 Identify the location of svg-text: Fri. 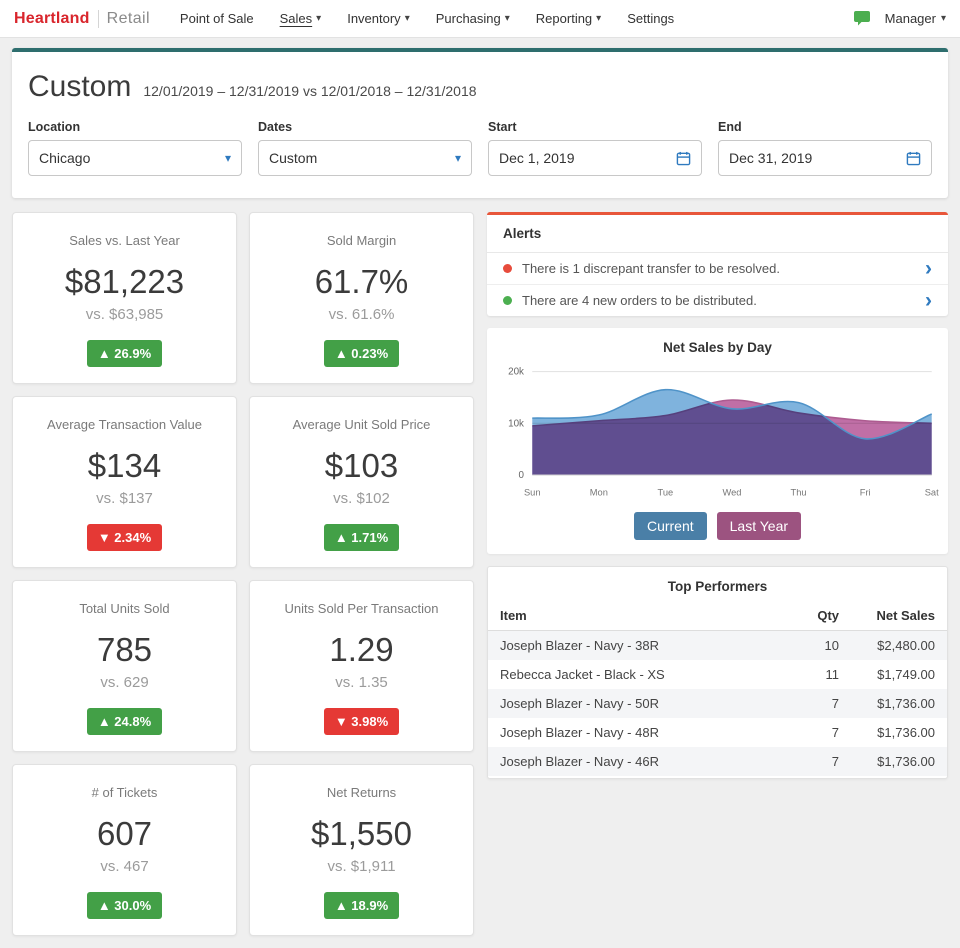
(865, 493).